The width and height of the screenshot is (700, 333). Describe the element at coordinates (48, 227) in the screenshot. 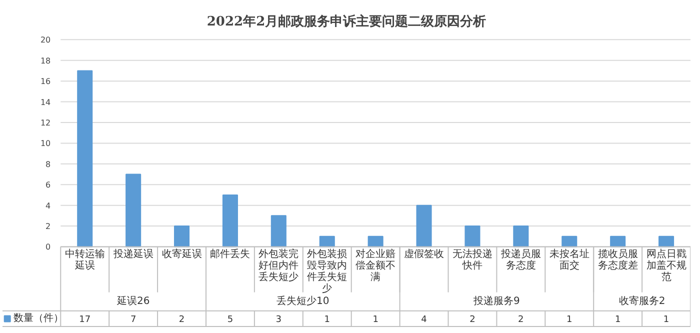

I see `y-tick-label: 2` at that location.